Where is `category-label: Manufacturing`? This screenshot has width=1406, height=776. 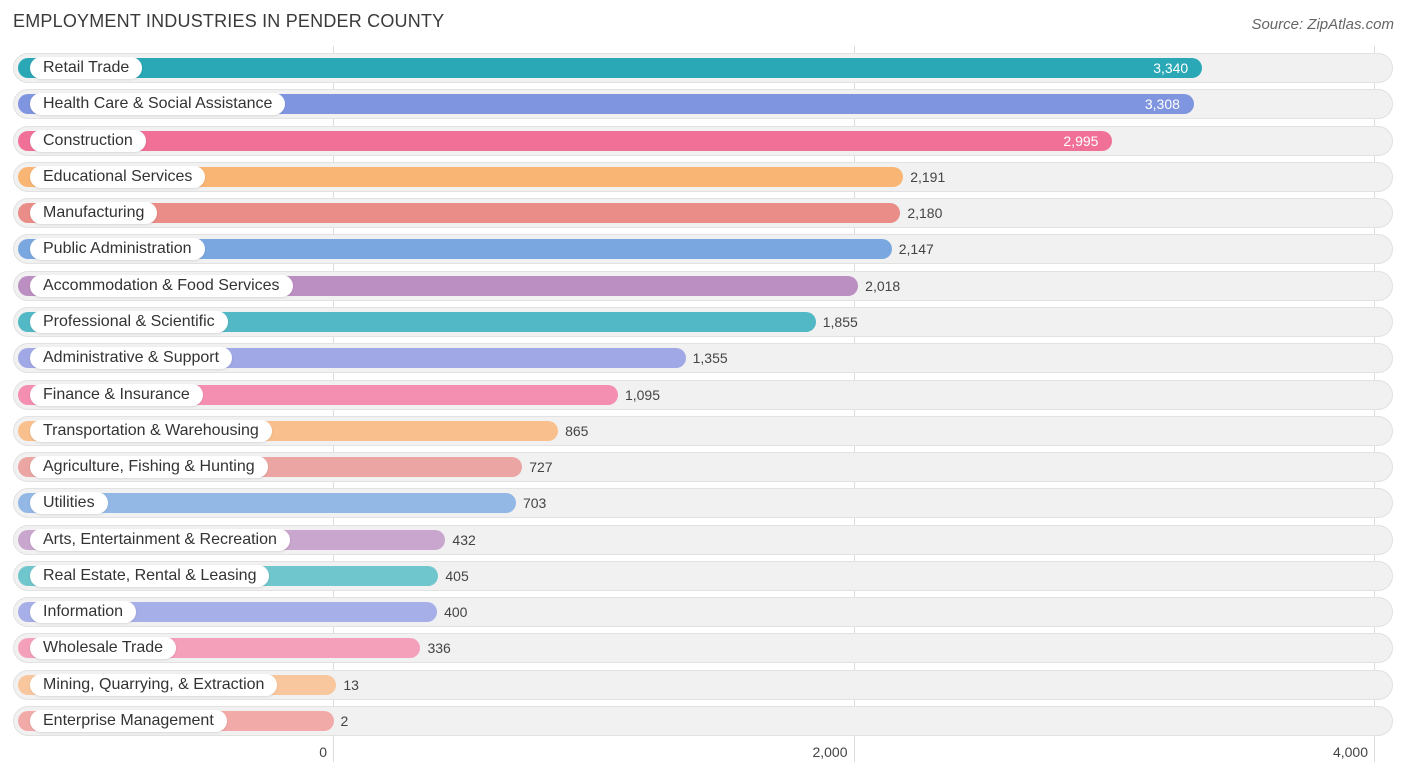 category-label: Manufacturing is located at coordinates (94, 213).